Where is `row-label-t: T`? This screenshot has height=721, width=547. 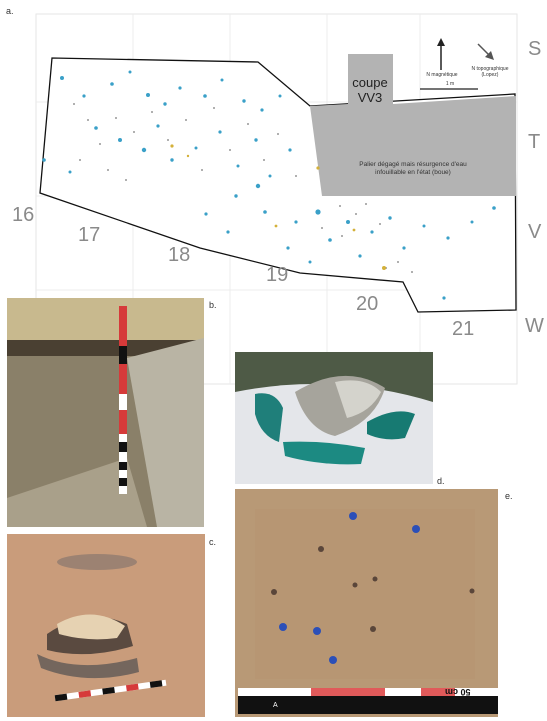
row-label-t: T is located at coordinates (534, 142).